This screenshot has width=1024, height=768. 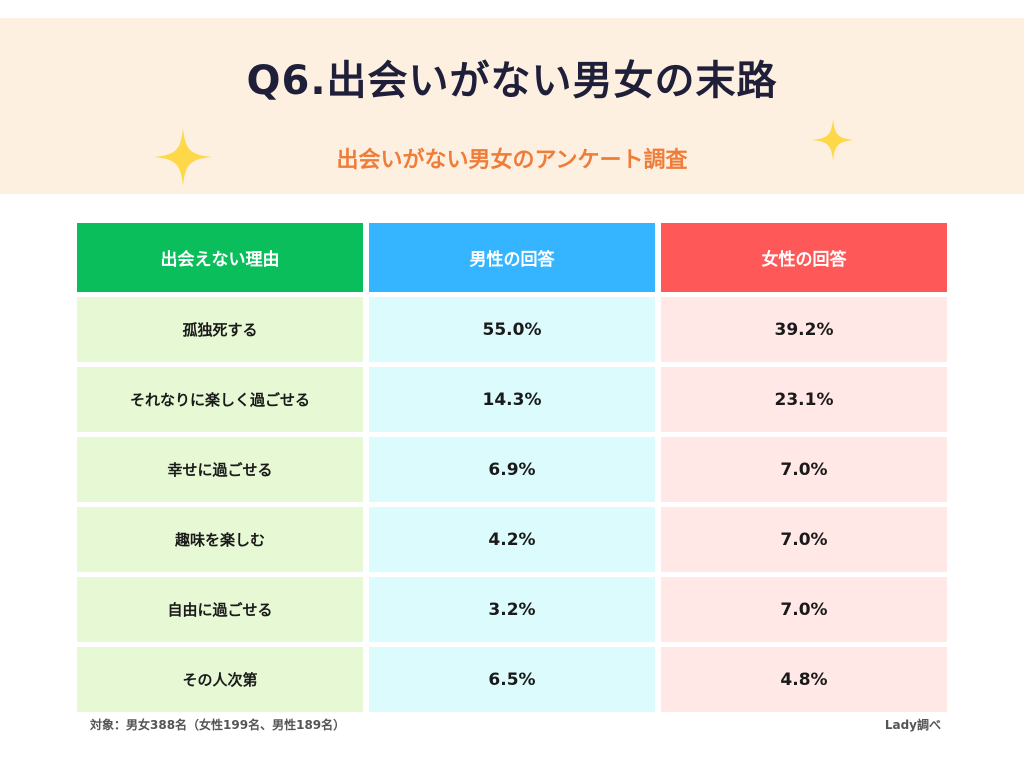 I want to click on male-value-cell: 3.2%, so click(x=512, y=609).